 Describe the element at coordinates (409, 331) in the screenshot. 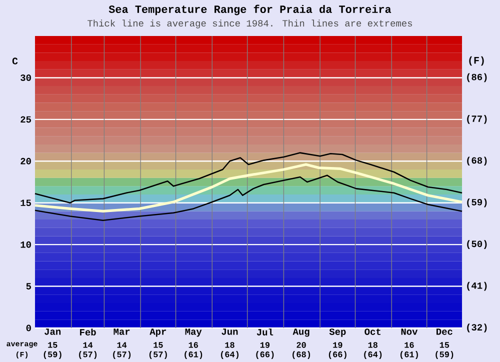

I see `x-tick-label: Nov` at that location.